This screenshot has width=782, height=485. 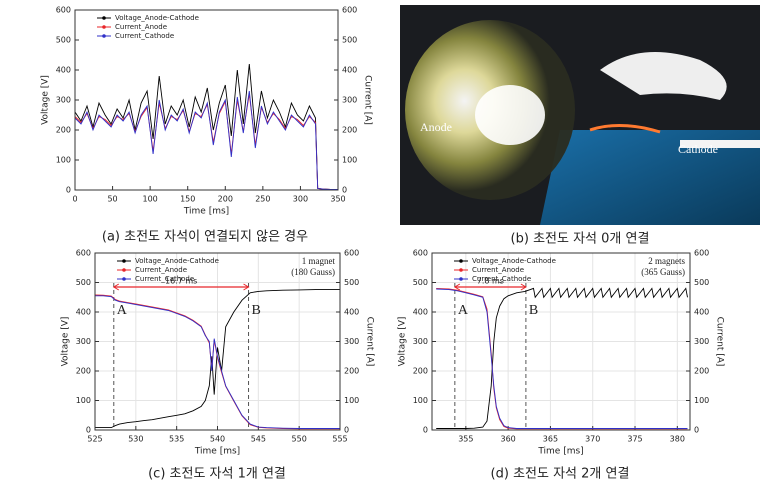 What do you see at coordinates (490, 281) in the screenshot?
I see `interval-label: 7.8 ms` at bounding box center [490, 281].